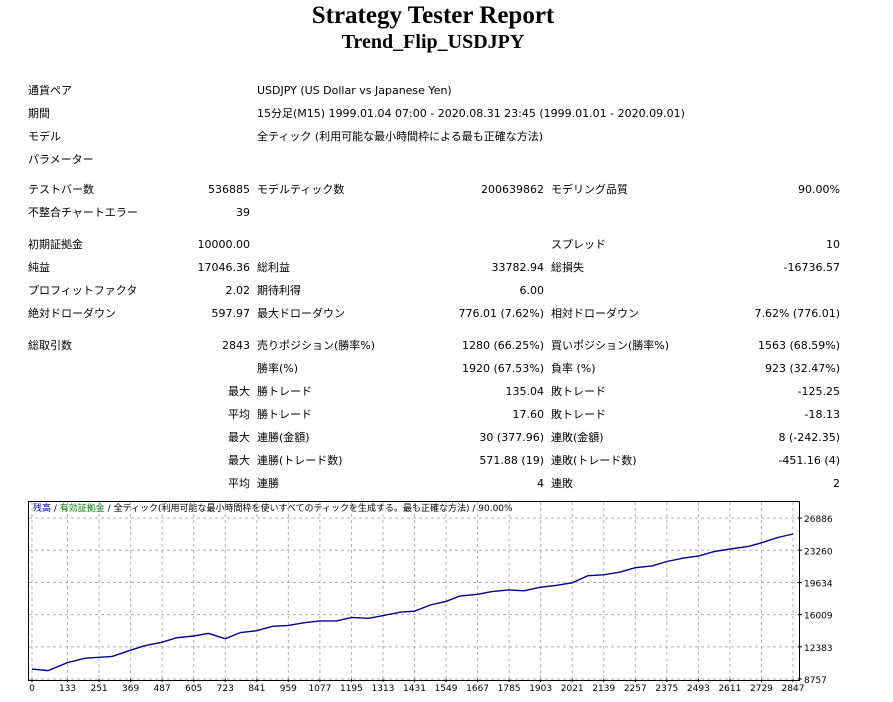 This screenshot has height=702, width=893. Describe the element at coordinates (225, 689) in the screenshot. I see `x-tick-label: 723` at that location.